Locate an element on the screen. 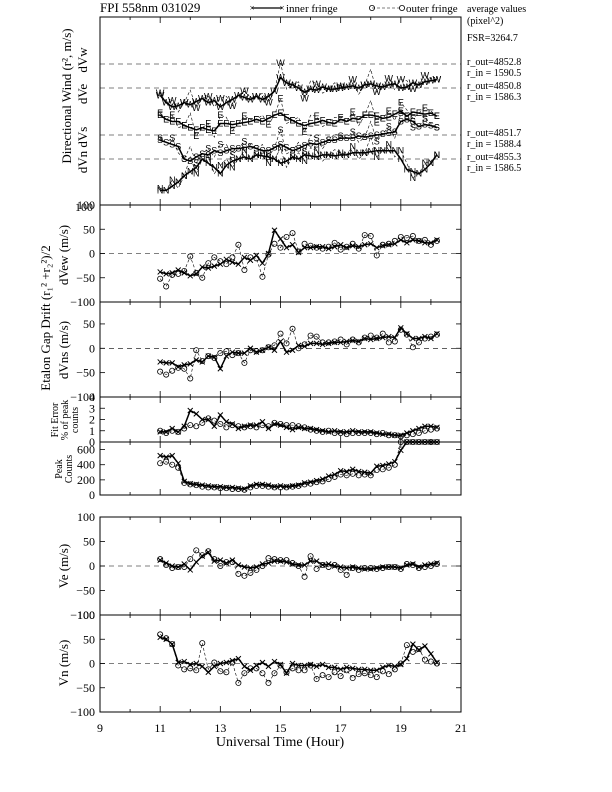 The height and width of the screenshot is (792, 612). r-out-4: r_out=4855.3 is located at coordinates (494, 157).